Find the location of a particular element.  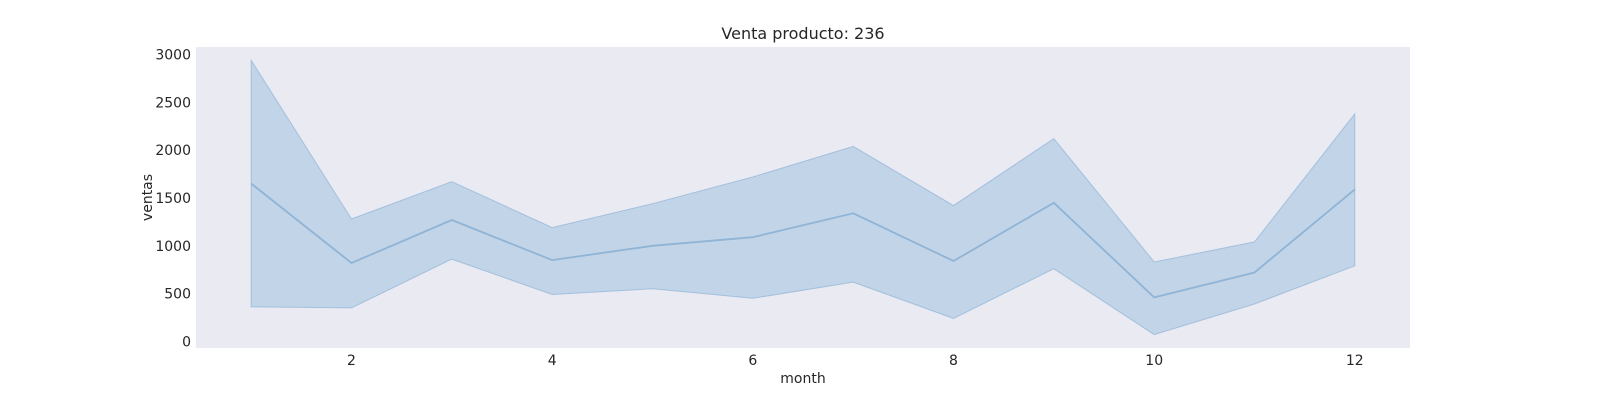

y-tick-label: 1000 is located at coordinates (173, 247).